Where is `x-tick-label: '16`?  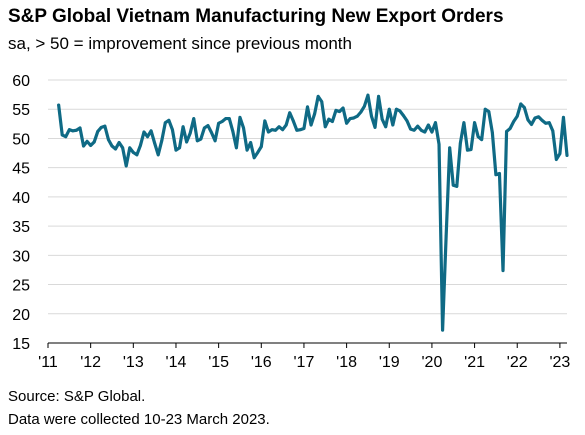 x-tick-label: '16 is located at coordinates (261, 362).